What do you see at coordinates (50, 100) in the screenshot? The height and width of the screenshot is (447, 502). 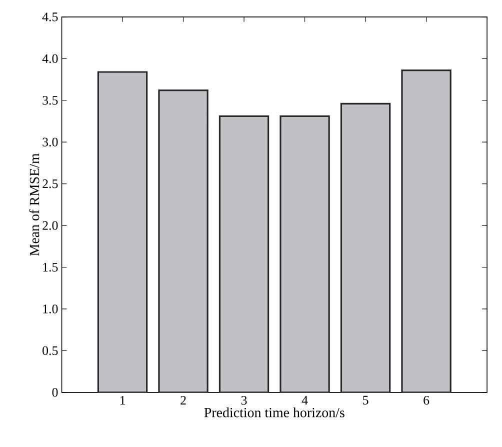 I see `y-tick-label: 3.5` at bounding box center [50, 100].